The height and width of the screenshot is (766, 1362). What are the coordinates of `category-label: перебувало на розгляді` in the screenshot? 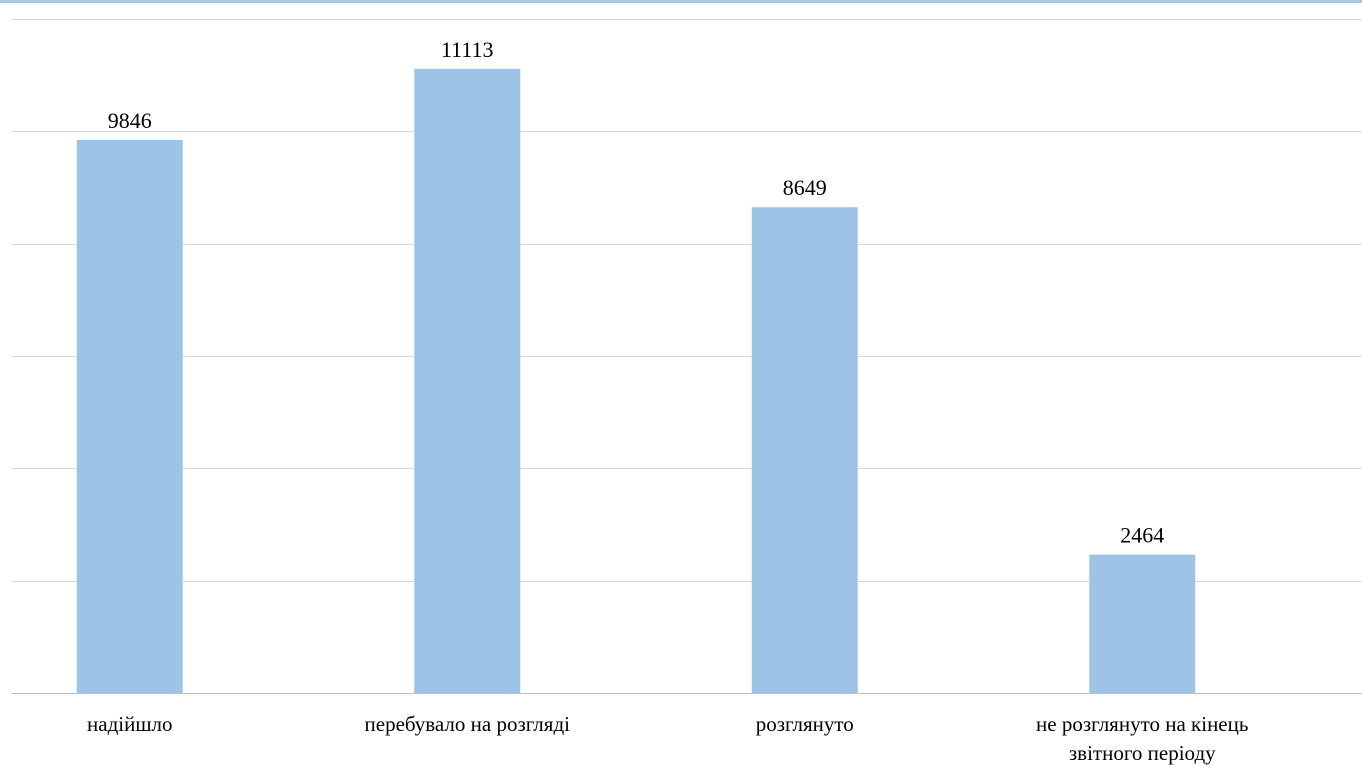 It's located at (468, 724).